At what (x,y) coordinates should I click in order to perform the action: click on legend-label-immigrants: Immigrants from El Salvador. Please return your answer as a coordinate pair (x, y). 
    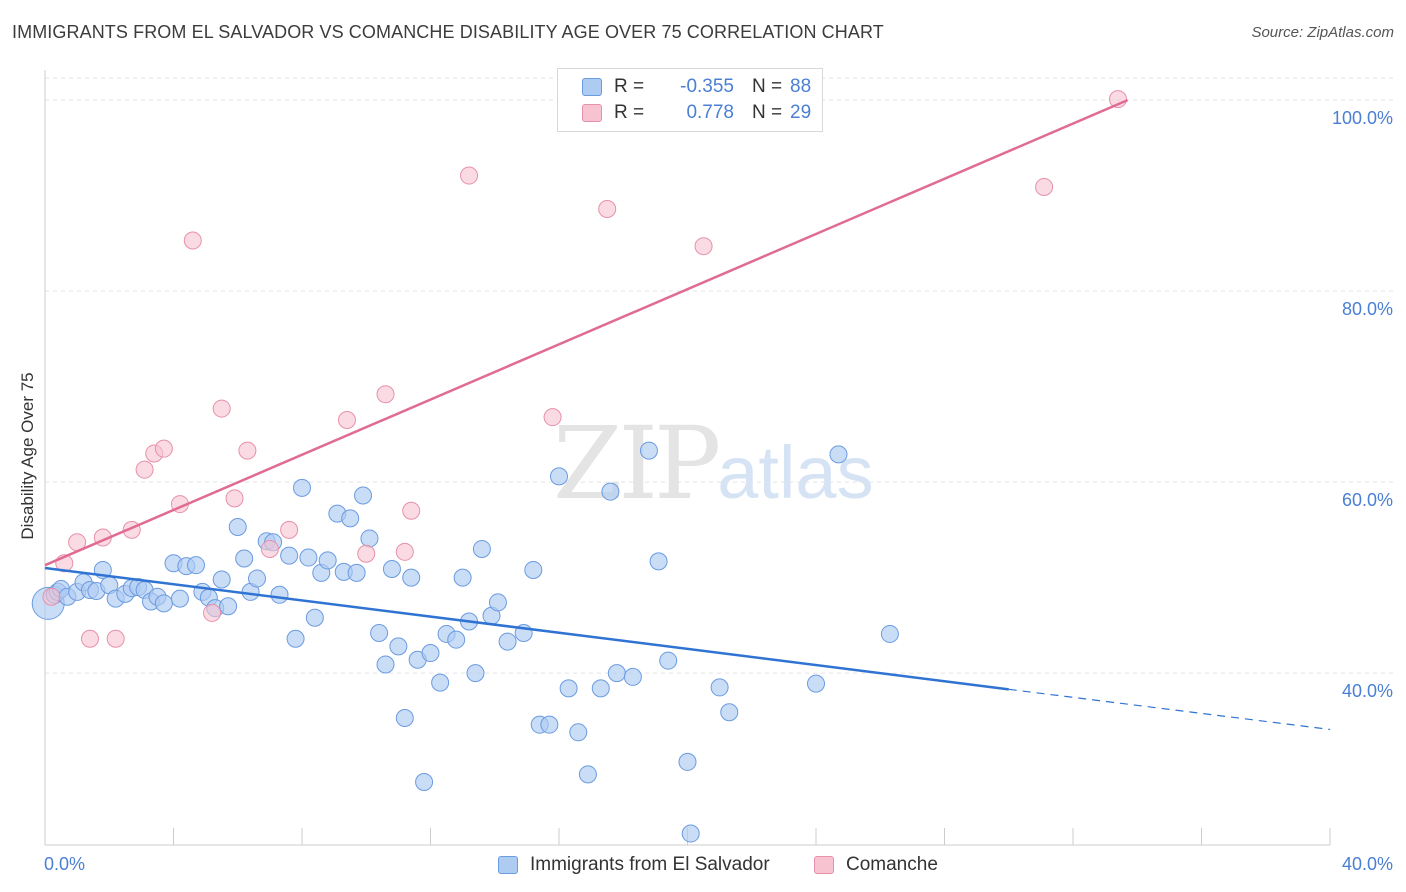
    Looking at the image, I should click on (650, 864).